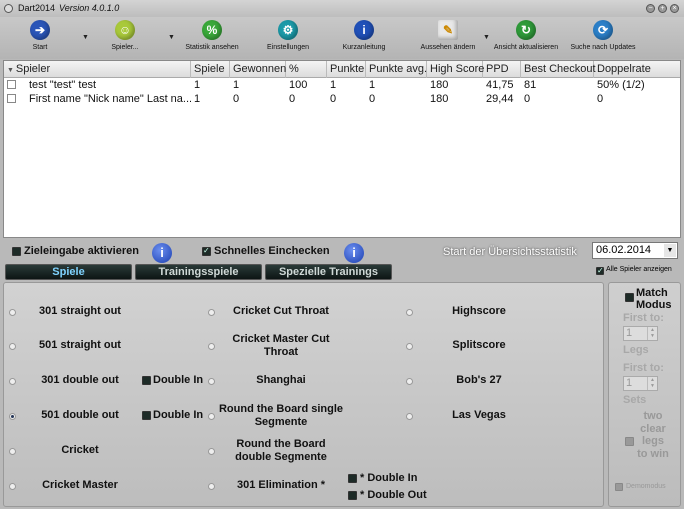  What do you see at coordinates (198, 272) in the screenshot?
I see `tab-trainingsspiele: Trainingsspiele` at bounding box center [198, 272].